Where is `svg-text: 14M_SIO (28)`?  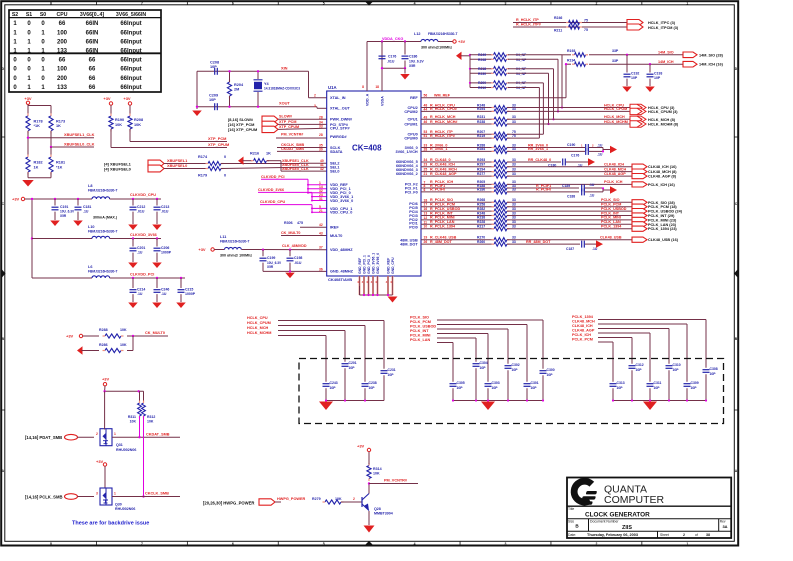
svg-text: 14M_SIO (28) is located at coordinates (711, 55).